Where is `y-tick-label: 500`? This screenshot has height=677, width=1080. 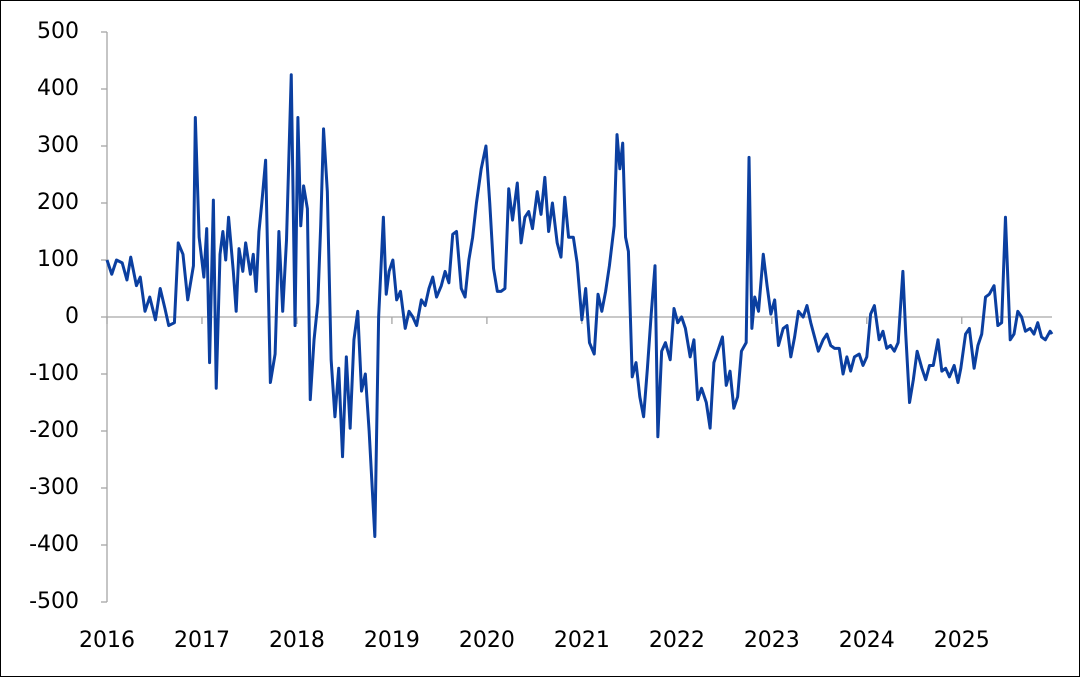 y-tick-label: 500 is located at coordinates (58, 31).